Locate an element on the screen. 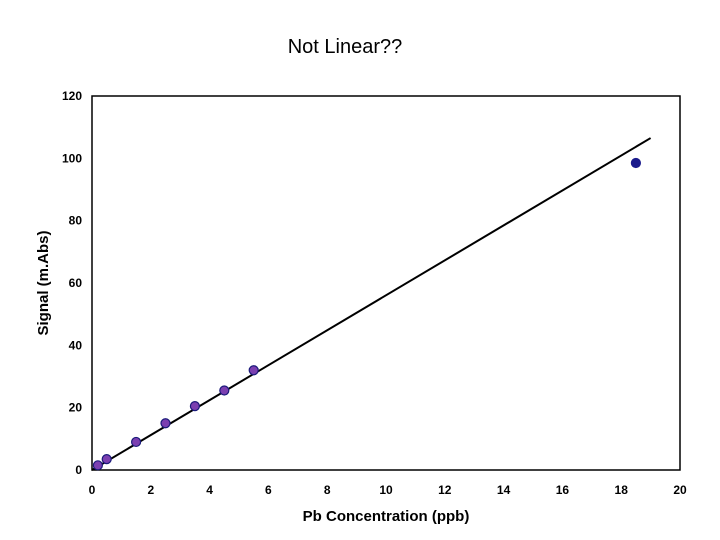 This screenshot has height=540, width=720. y-tick-label: 40 is located at coordinates (76, 345).